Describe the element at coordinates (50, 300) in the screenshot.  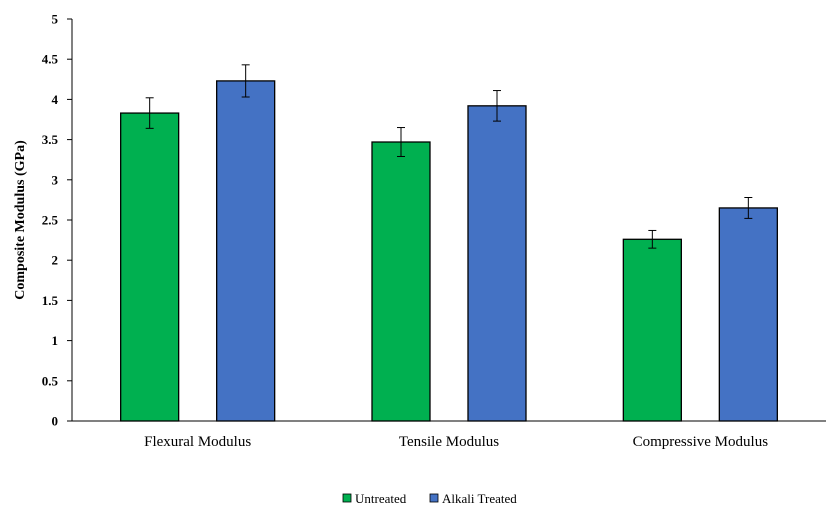
I see `y-tick-label: 1.5` at that location.